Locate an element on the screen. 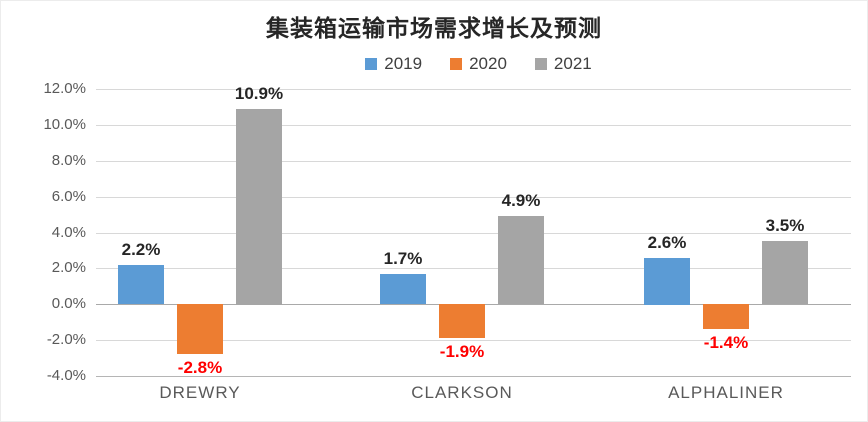 This screenshot has height=422, width=868. x-category-label-clarkson: CLARKSON is located at coordinates (462, 392).